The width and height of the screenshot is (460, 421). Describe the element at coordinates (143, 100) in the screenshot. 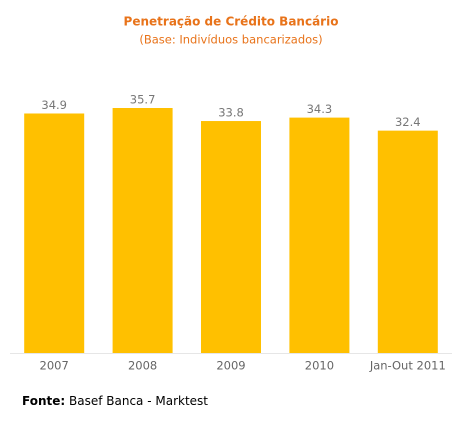

I see `value-label: 35.7` at that location.